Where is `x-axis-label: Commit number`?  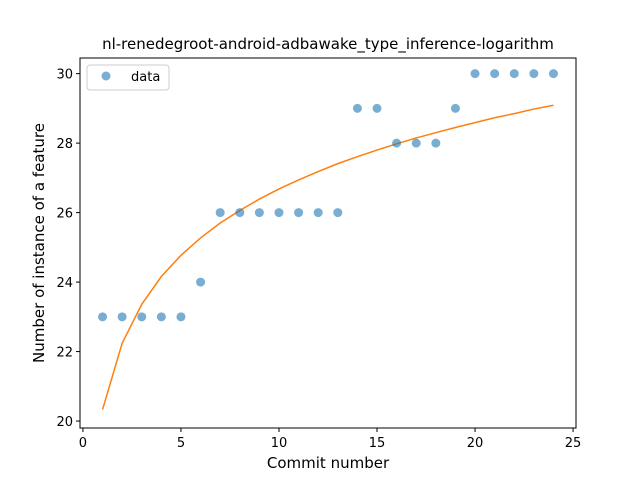
x-axis-label: Commit number is located at coordinates (328, 463).